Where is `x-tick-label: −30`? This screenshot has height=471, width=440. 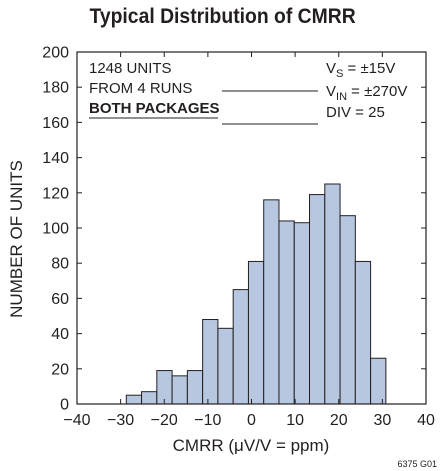 x-tick-label: −30 is located at coordinates (120, 420).